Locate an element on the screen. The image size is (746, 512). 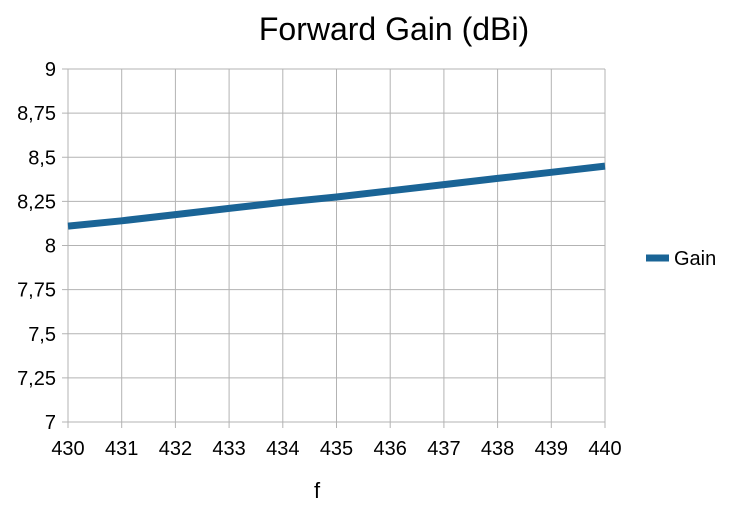
y-tick-label: 7,5 is located at coordinates (42, 335).